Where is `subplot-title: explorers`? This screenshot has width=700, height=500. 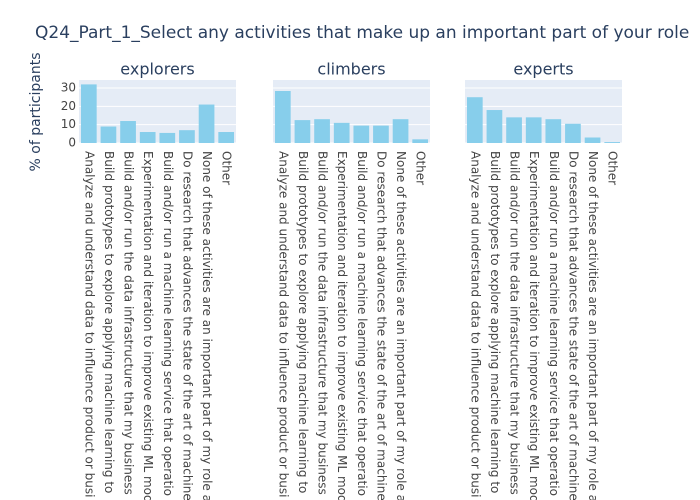 subplot-title: explorers is located at coordinates (157, 69).